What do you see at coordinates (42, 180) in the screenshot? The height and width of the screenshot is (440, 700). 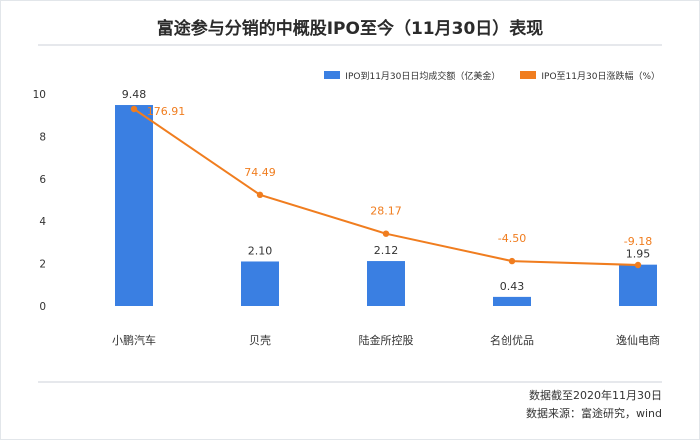 I see `y-tick-label: 6` at bounding box center [42, 180].